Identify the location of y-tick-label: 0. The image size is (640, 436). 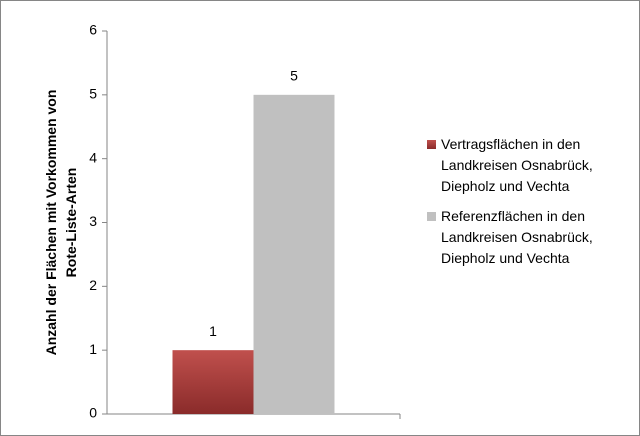
(93, 413).